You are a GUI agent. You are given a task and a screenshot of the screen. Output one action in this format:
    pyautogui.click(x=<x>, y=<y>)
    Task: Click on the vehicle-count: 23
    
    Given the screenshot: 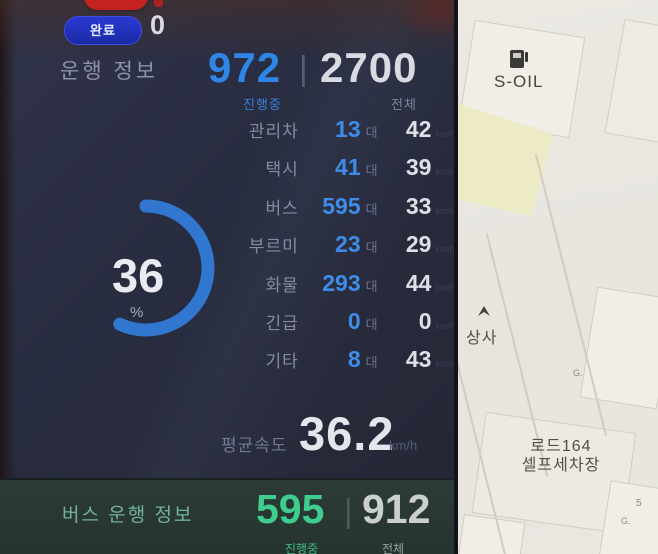 What is the action you would take?
    pyautogui.click(x=348, y=244)
    